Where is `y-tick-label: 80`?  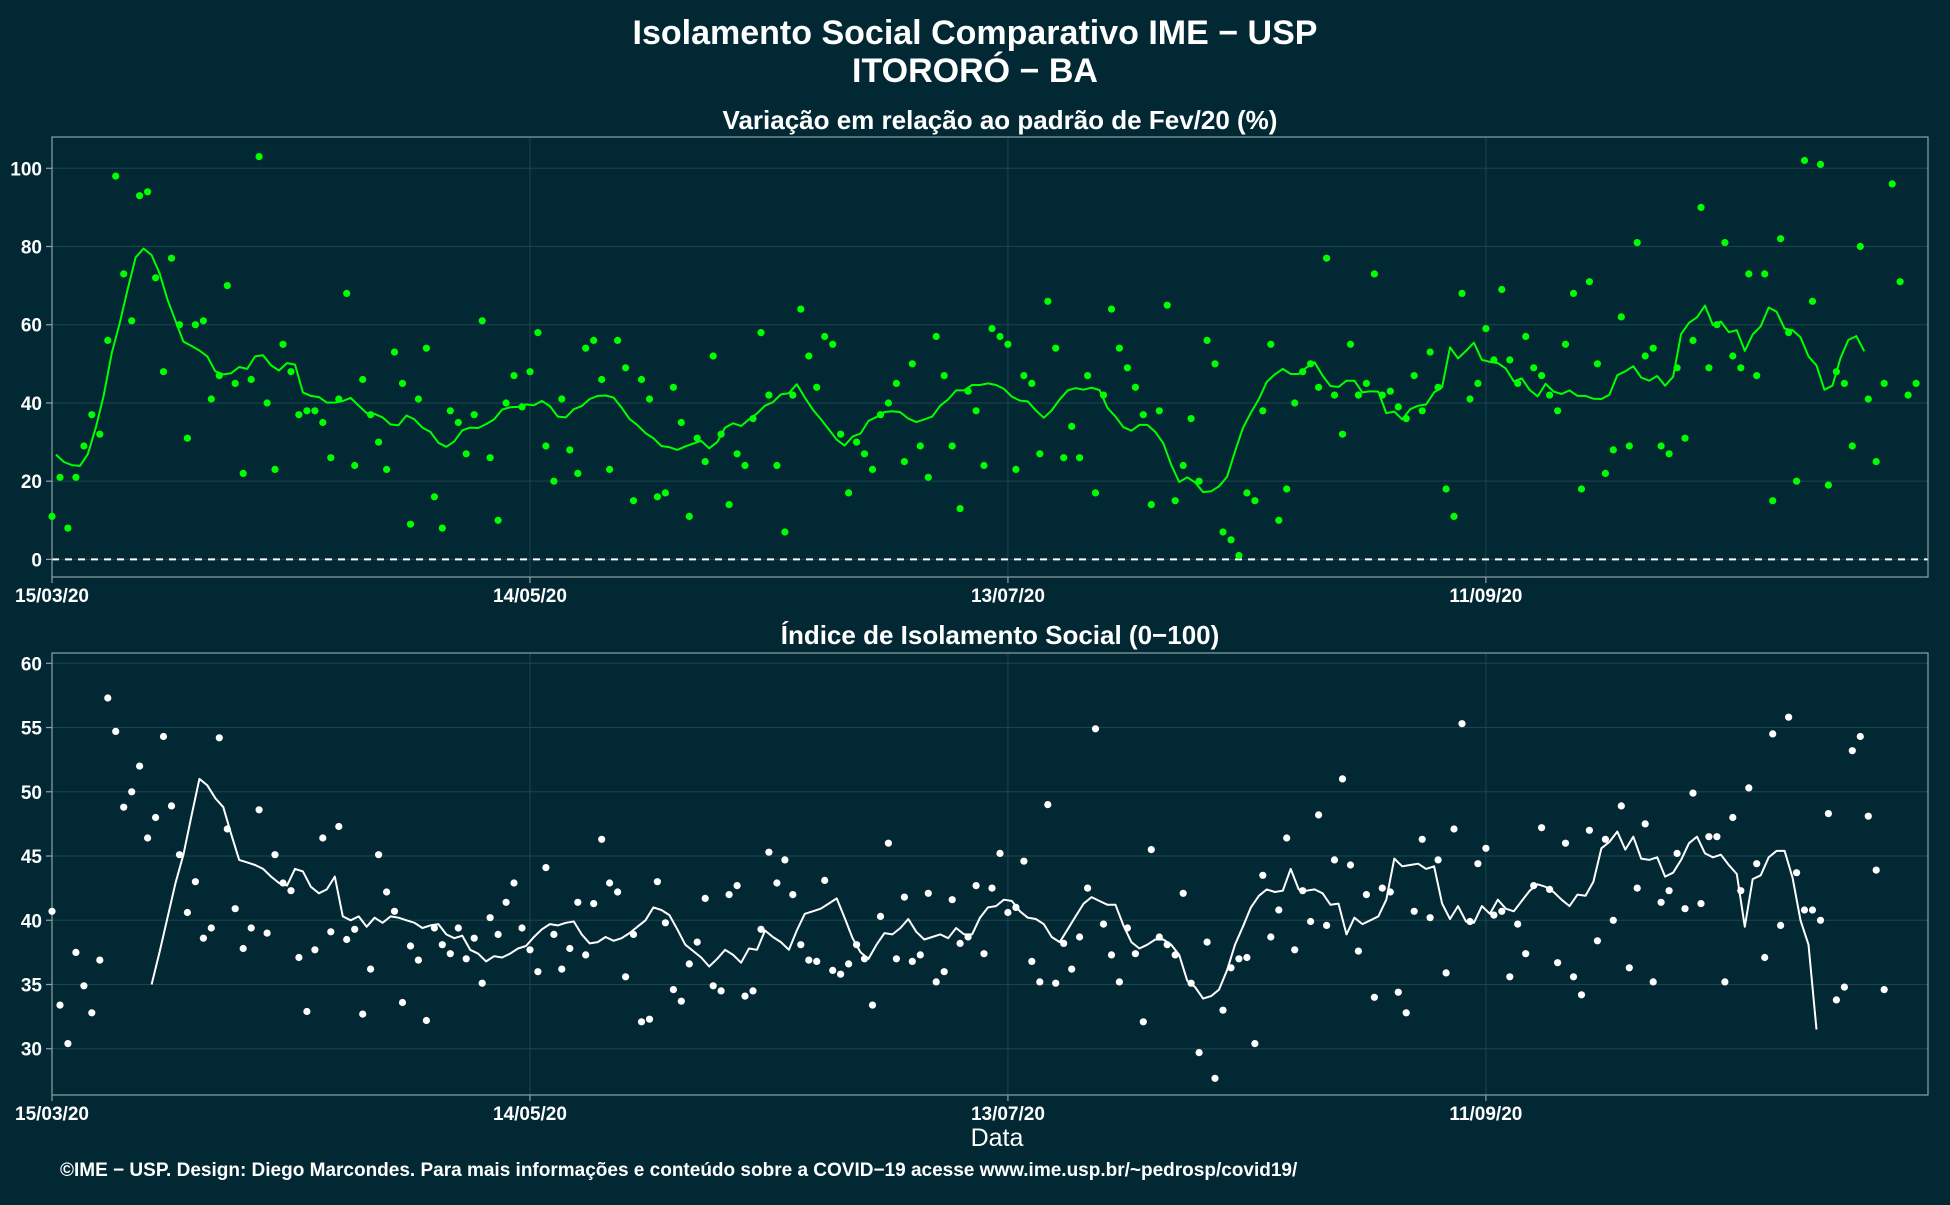 y-tick-label: 80 is located at coordinates (31, 248).